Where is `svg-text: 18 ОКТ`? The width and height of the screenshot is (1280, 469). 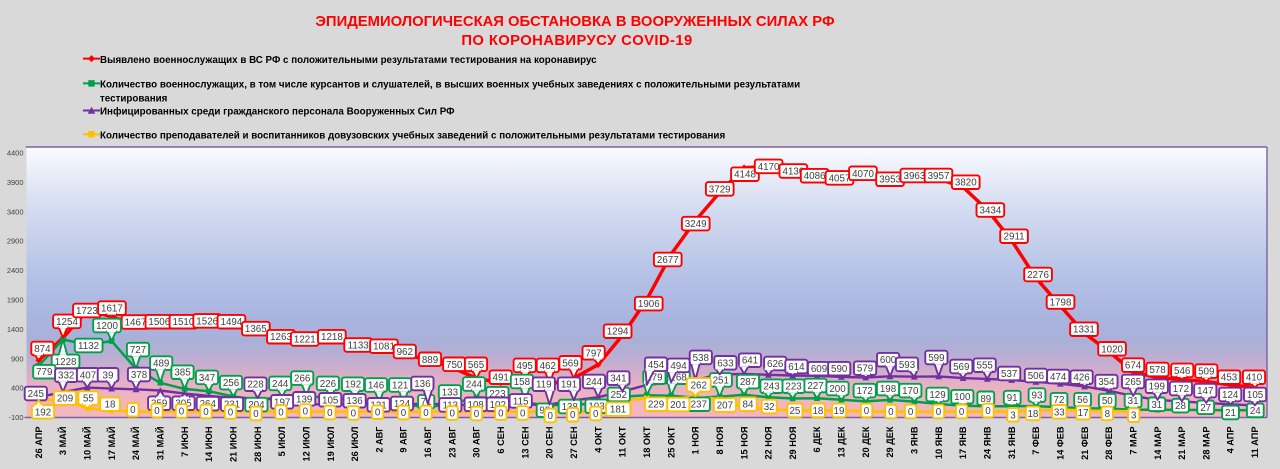 svg-text: 18 ОКТ is located at coordinates (647, 442).